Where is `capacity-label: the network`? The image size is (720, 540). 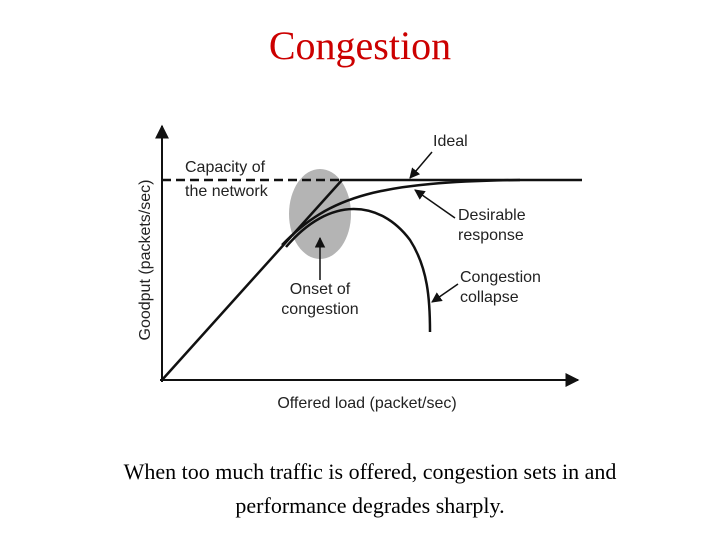 capacity-label: the network is located at coordinates (227, 191).